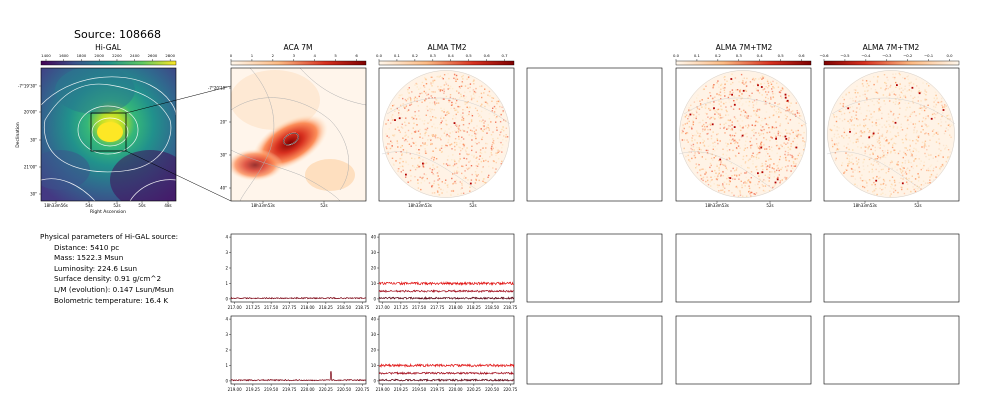 The width and height of the screenshot is (1000, 405). What do you see at coordinates (226, 350) in the screenshot?
I see `y-tick-label: 2` at bounding box center [226, 350].